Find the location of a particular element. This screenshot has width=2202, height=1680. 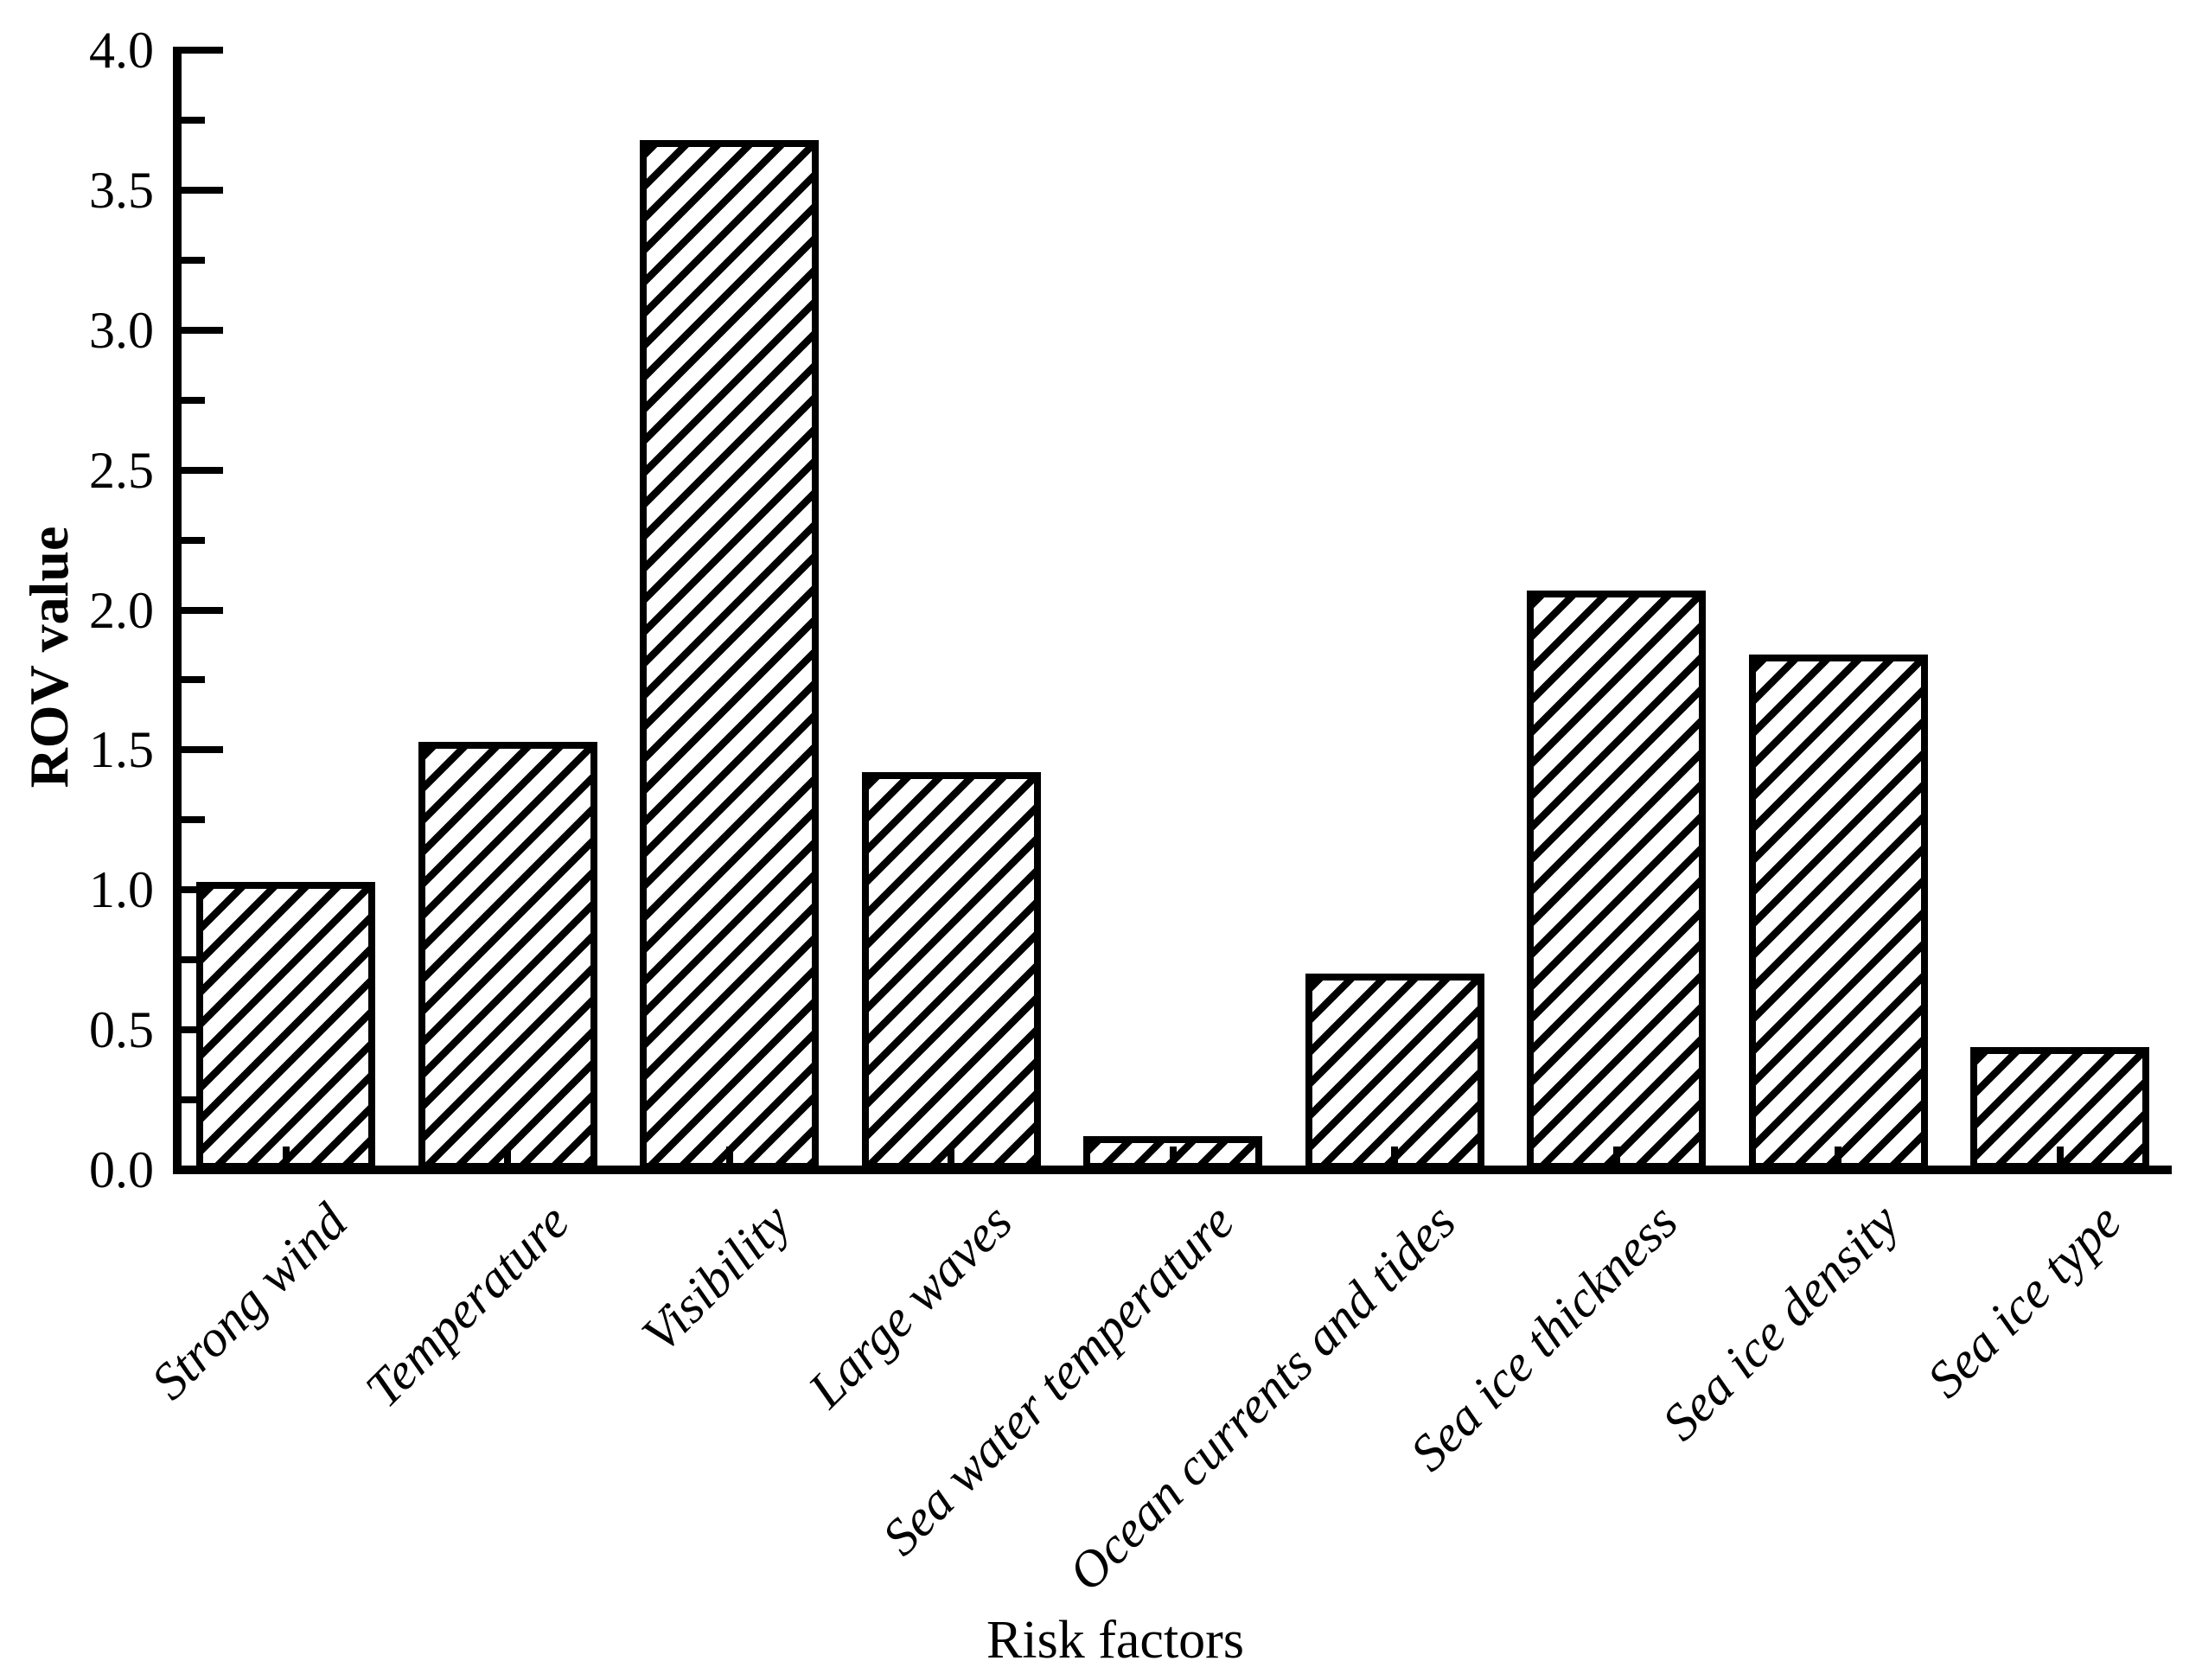

y-axis-title: ROV value is located at coordinates (49, 658).